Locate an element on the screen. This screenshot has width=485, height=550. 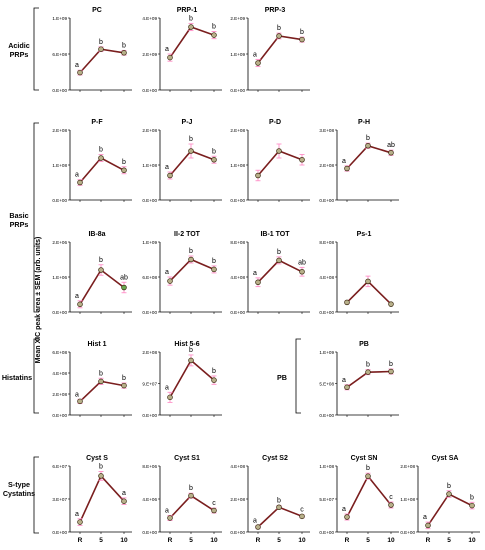
chart-panel: Ps-1 0.E+00 4.E+08 8.E+08 is located at coordinates (359, 273).